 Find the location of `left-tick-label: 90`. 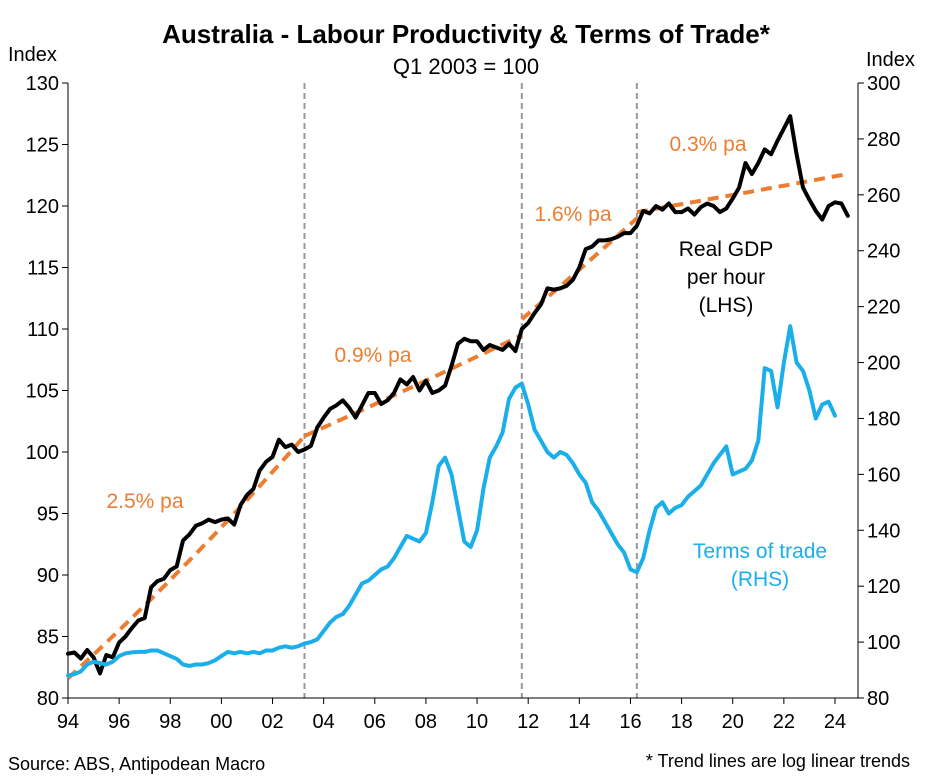

left-tick-label: 90 is located at coordinates (48, 576).